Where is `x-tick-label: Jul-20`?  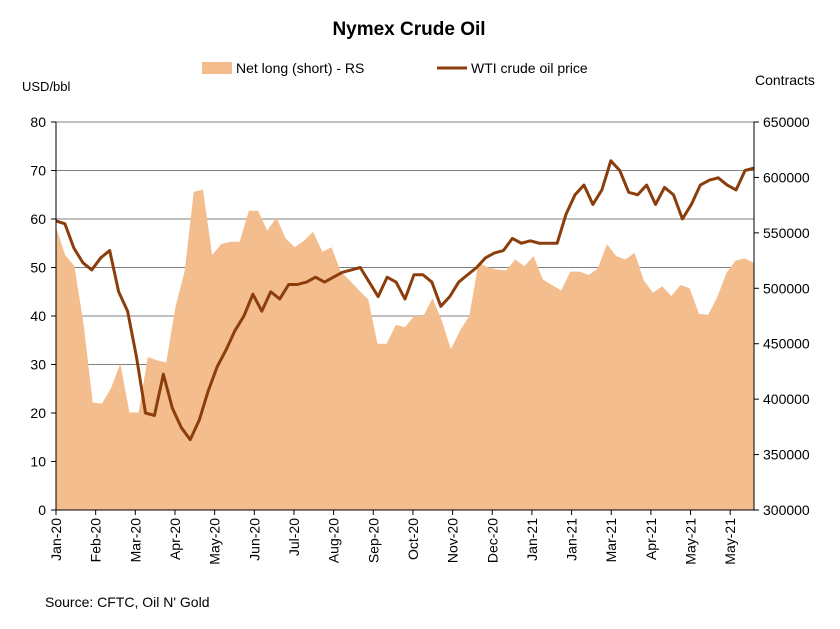 x-tick-label: Jul-20 is located at coordinates (294, 537).